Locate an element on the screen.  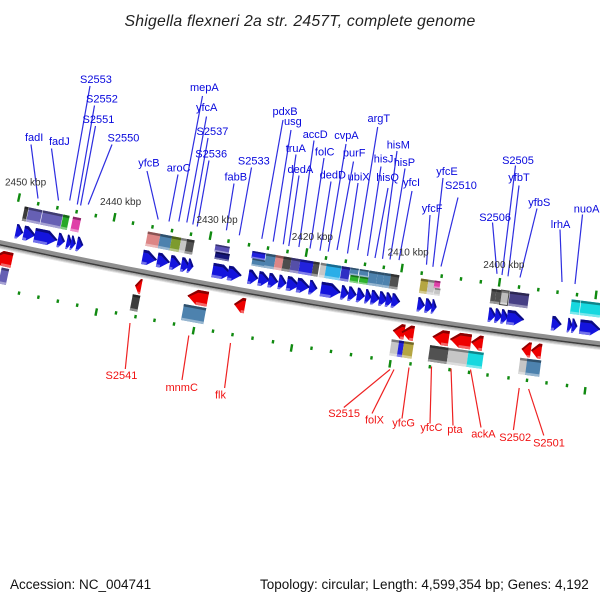
svg-text: ubiX is located at coordinates (359, 177).